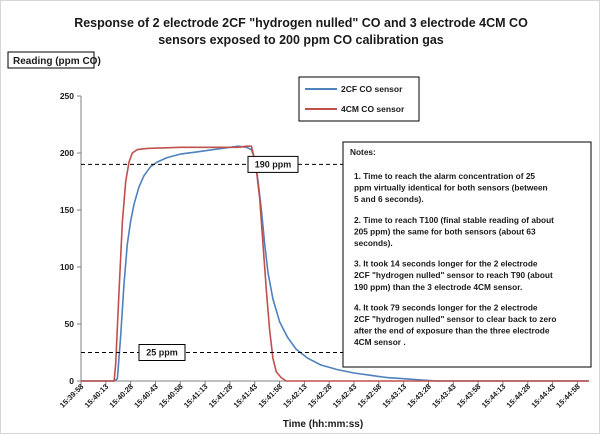 This screenshot has width=600, height=435. I want to click on reference-label-190: 190 ppm, so click(273, 164).